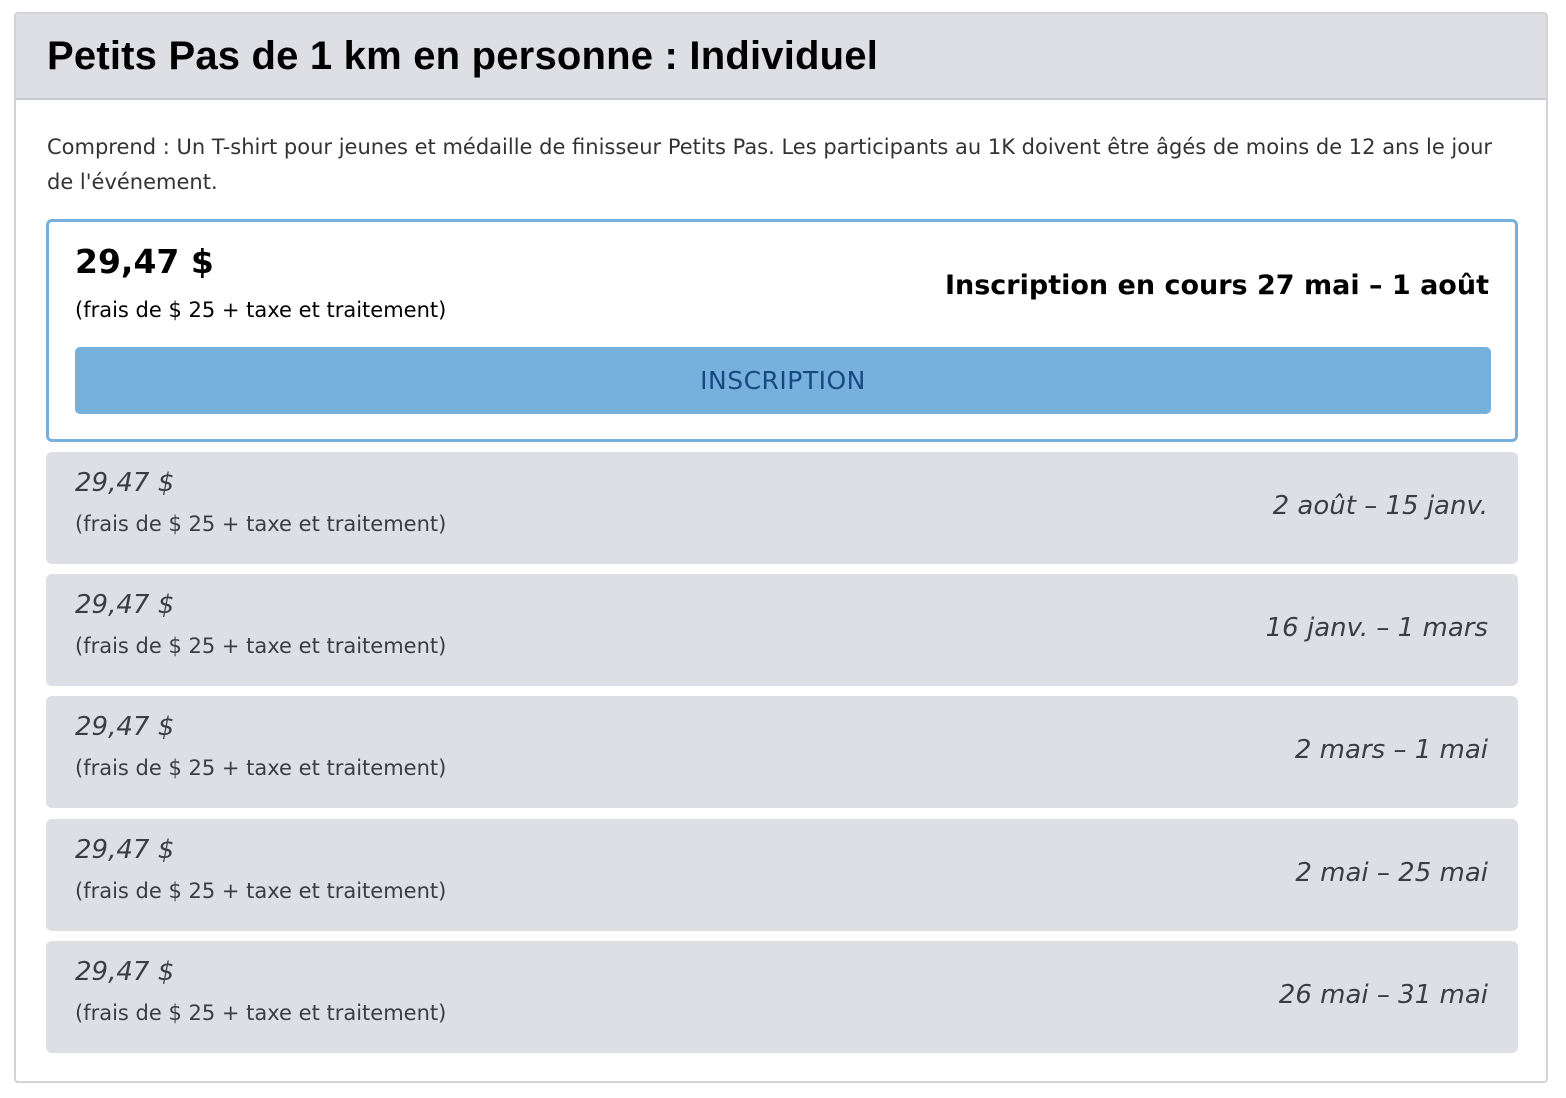 This screenshot has width=1566, height=1098. What do you see at coordinates (1383, 995) in the screenshot?
I see `tier-dates: 26 mai – 31 mai` at bounding box center [1383, 995].